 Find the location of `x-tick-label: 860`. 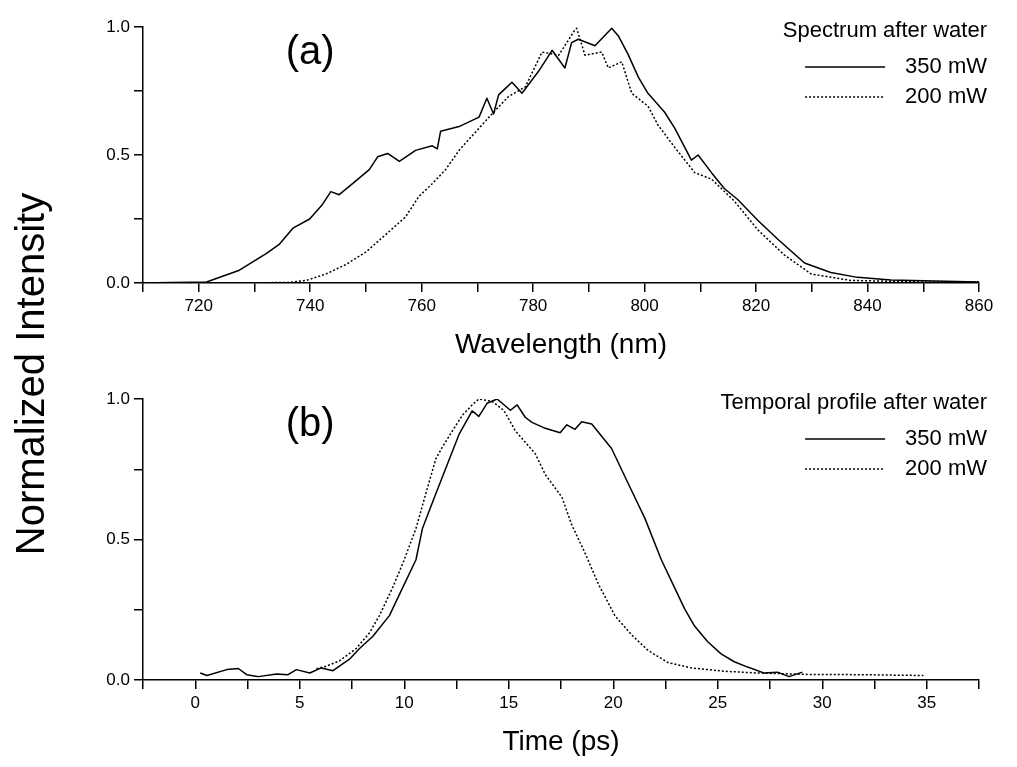

x-tick-label: 860 is located at coordinates (979, 305).